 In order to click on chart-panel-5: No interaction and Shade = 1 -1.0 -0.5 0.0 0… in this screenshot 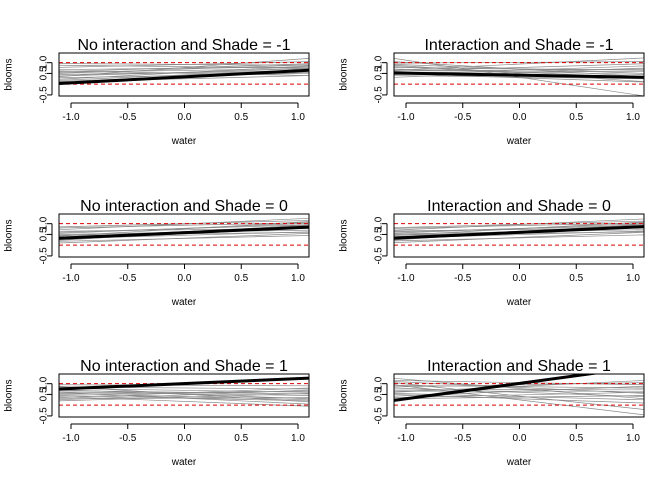, I will do `click(157, 413)`.